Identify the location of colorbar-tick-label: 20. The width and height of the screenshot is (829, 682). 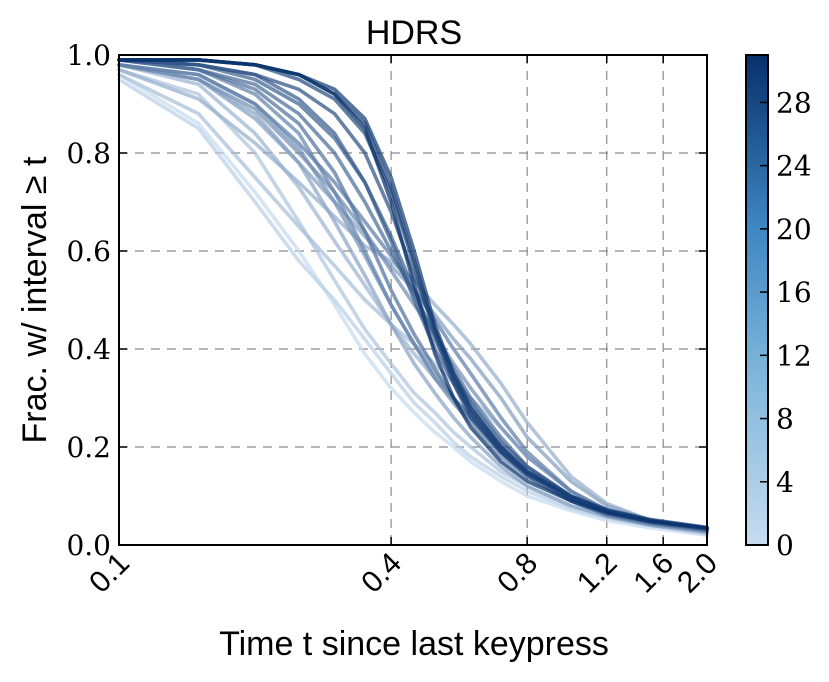
(794, 229).